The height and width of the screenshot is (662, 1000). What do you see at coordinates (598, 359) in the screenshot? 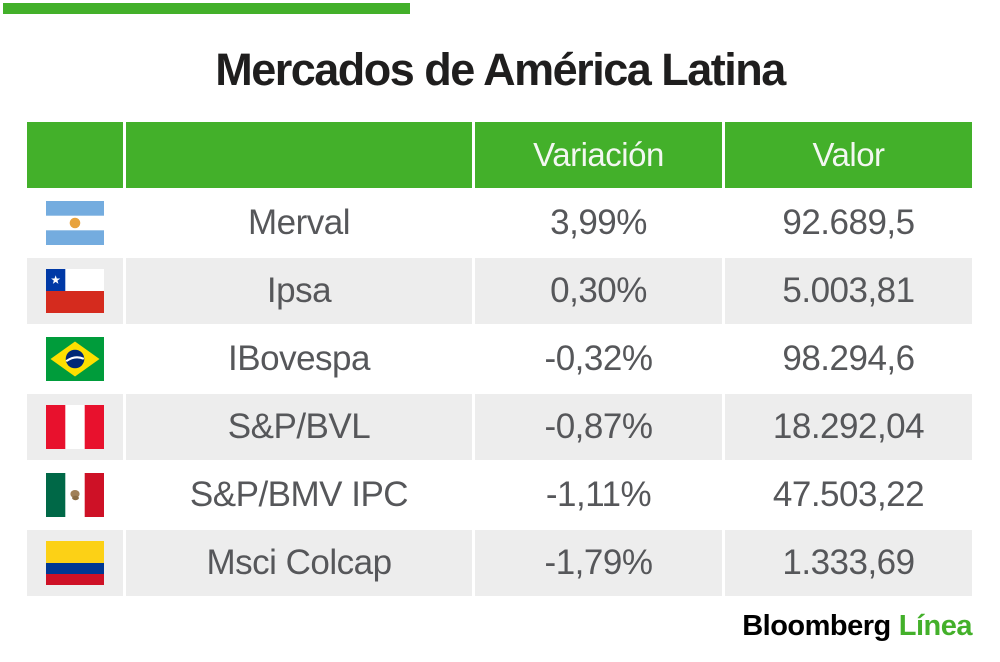
I see `index-variacion: -0,32%` at bounding box center [598, 359].